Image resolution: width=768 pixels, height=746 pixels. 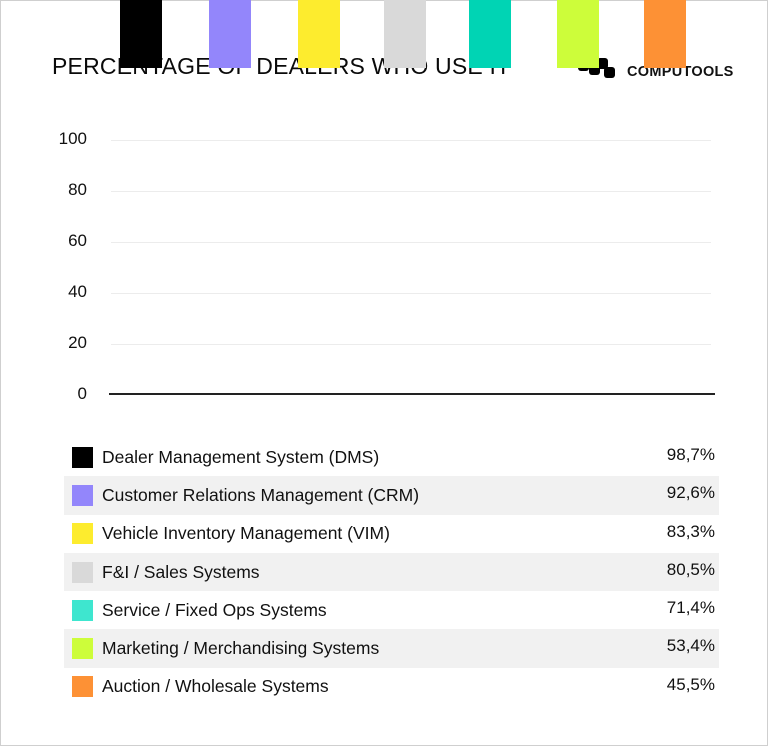 I want to click on bar-auction, so click(x=665, y=34).